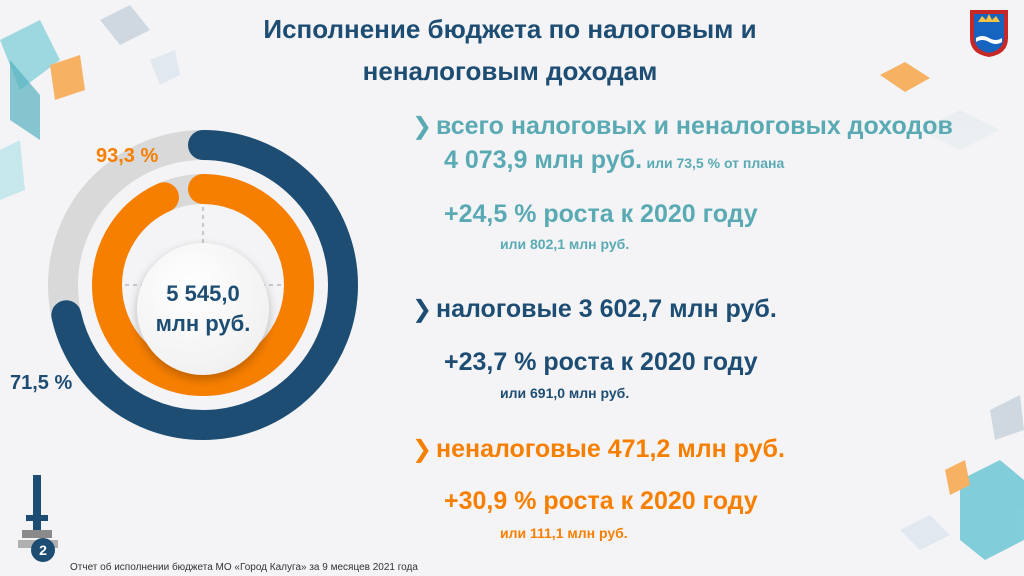 This screenshot has width=1024, height=576. What do you see at coordinates (127, 156) in the screenshot?
I see `orange-ring-percent: 93,3 %` at bounding box center [127, 156].